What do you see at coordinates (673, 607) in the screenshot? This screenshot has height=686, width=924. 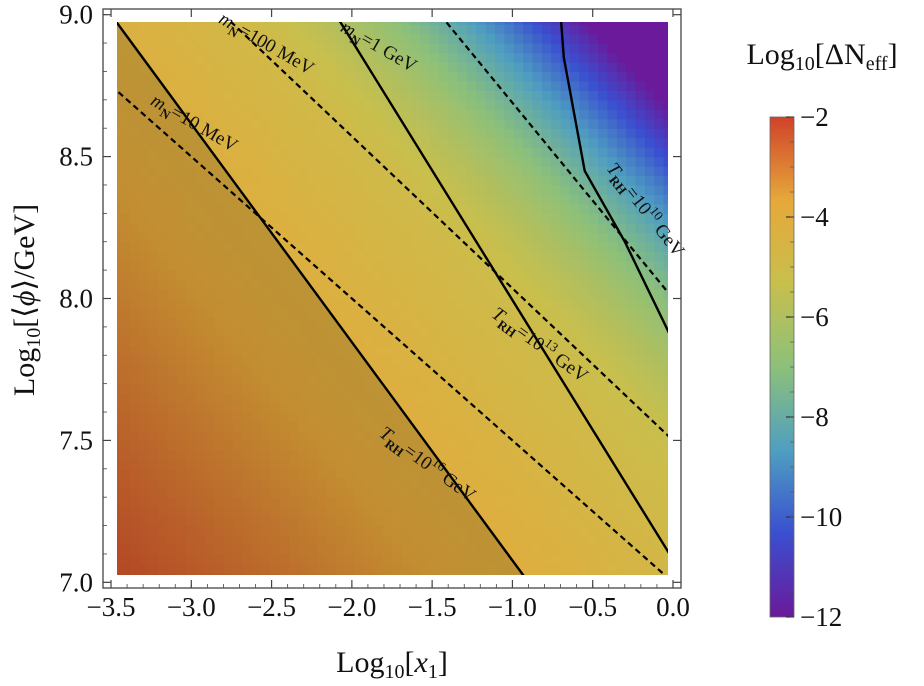 I see `x-tick-label: 0.0` at bounding box center [673, 607].